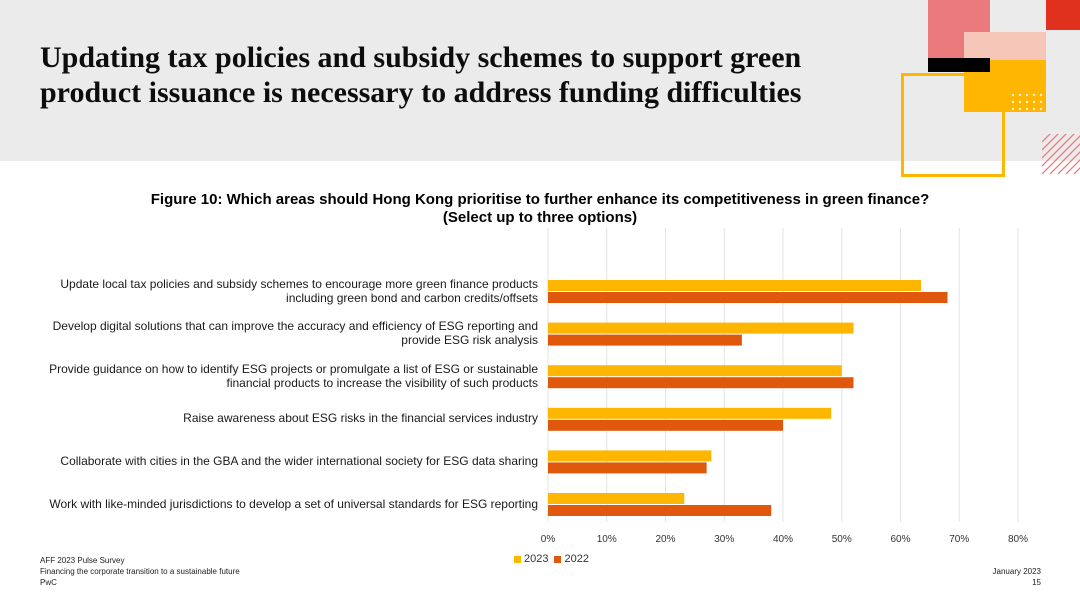 The height and width of the screenshot is (607, 1080). Describe the element at coordinates (469, 340) in the screenshot. I see `category-label-line: provide ESG risk analysis` at that location.